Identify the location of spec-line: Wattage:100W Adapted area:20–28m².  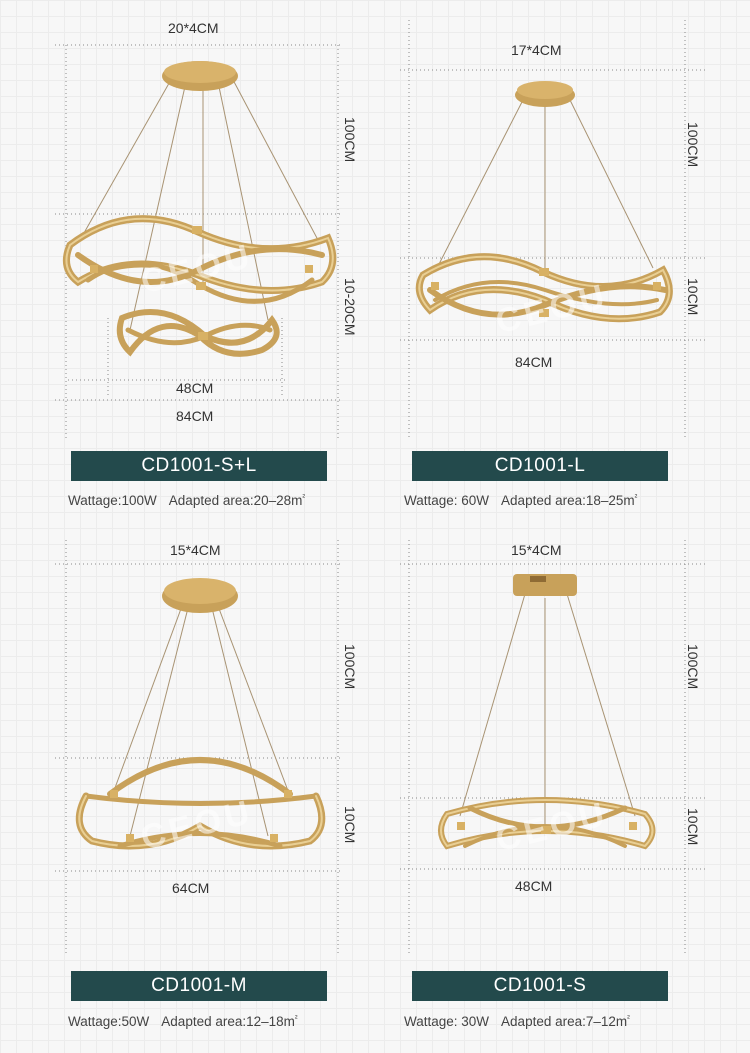
(186, 500).